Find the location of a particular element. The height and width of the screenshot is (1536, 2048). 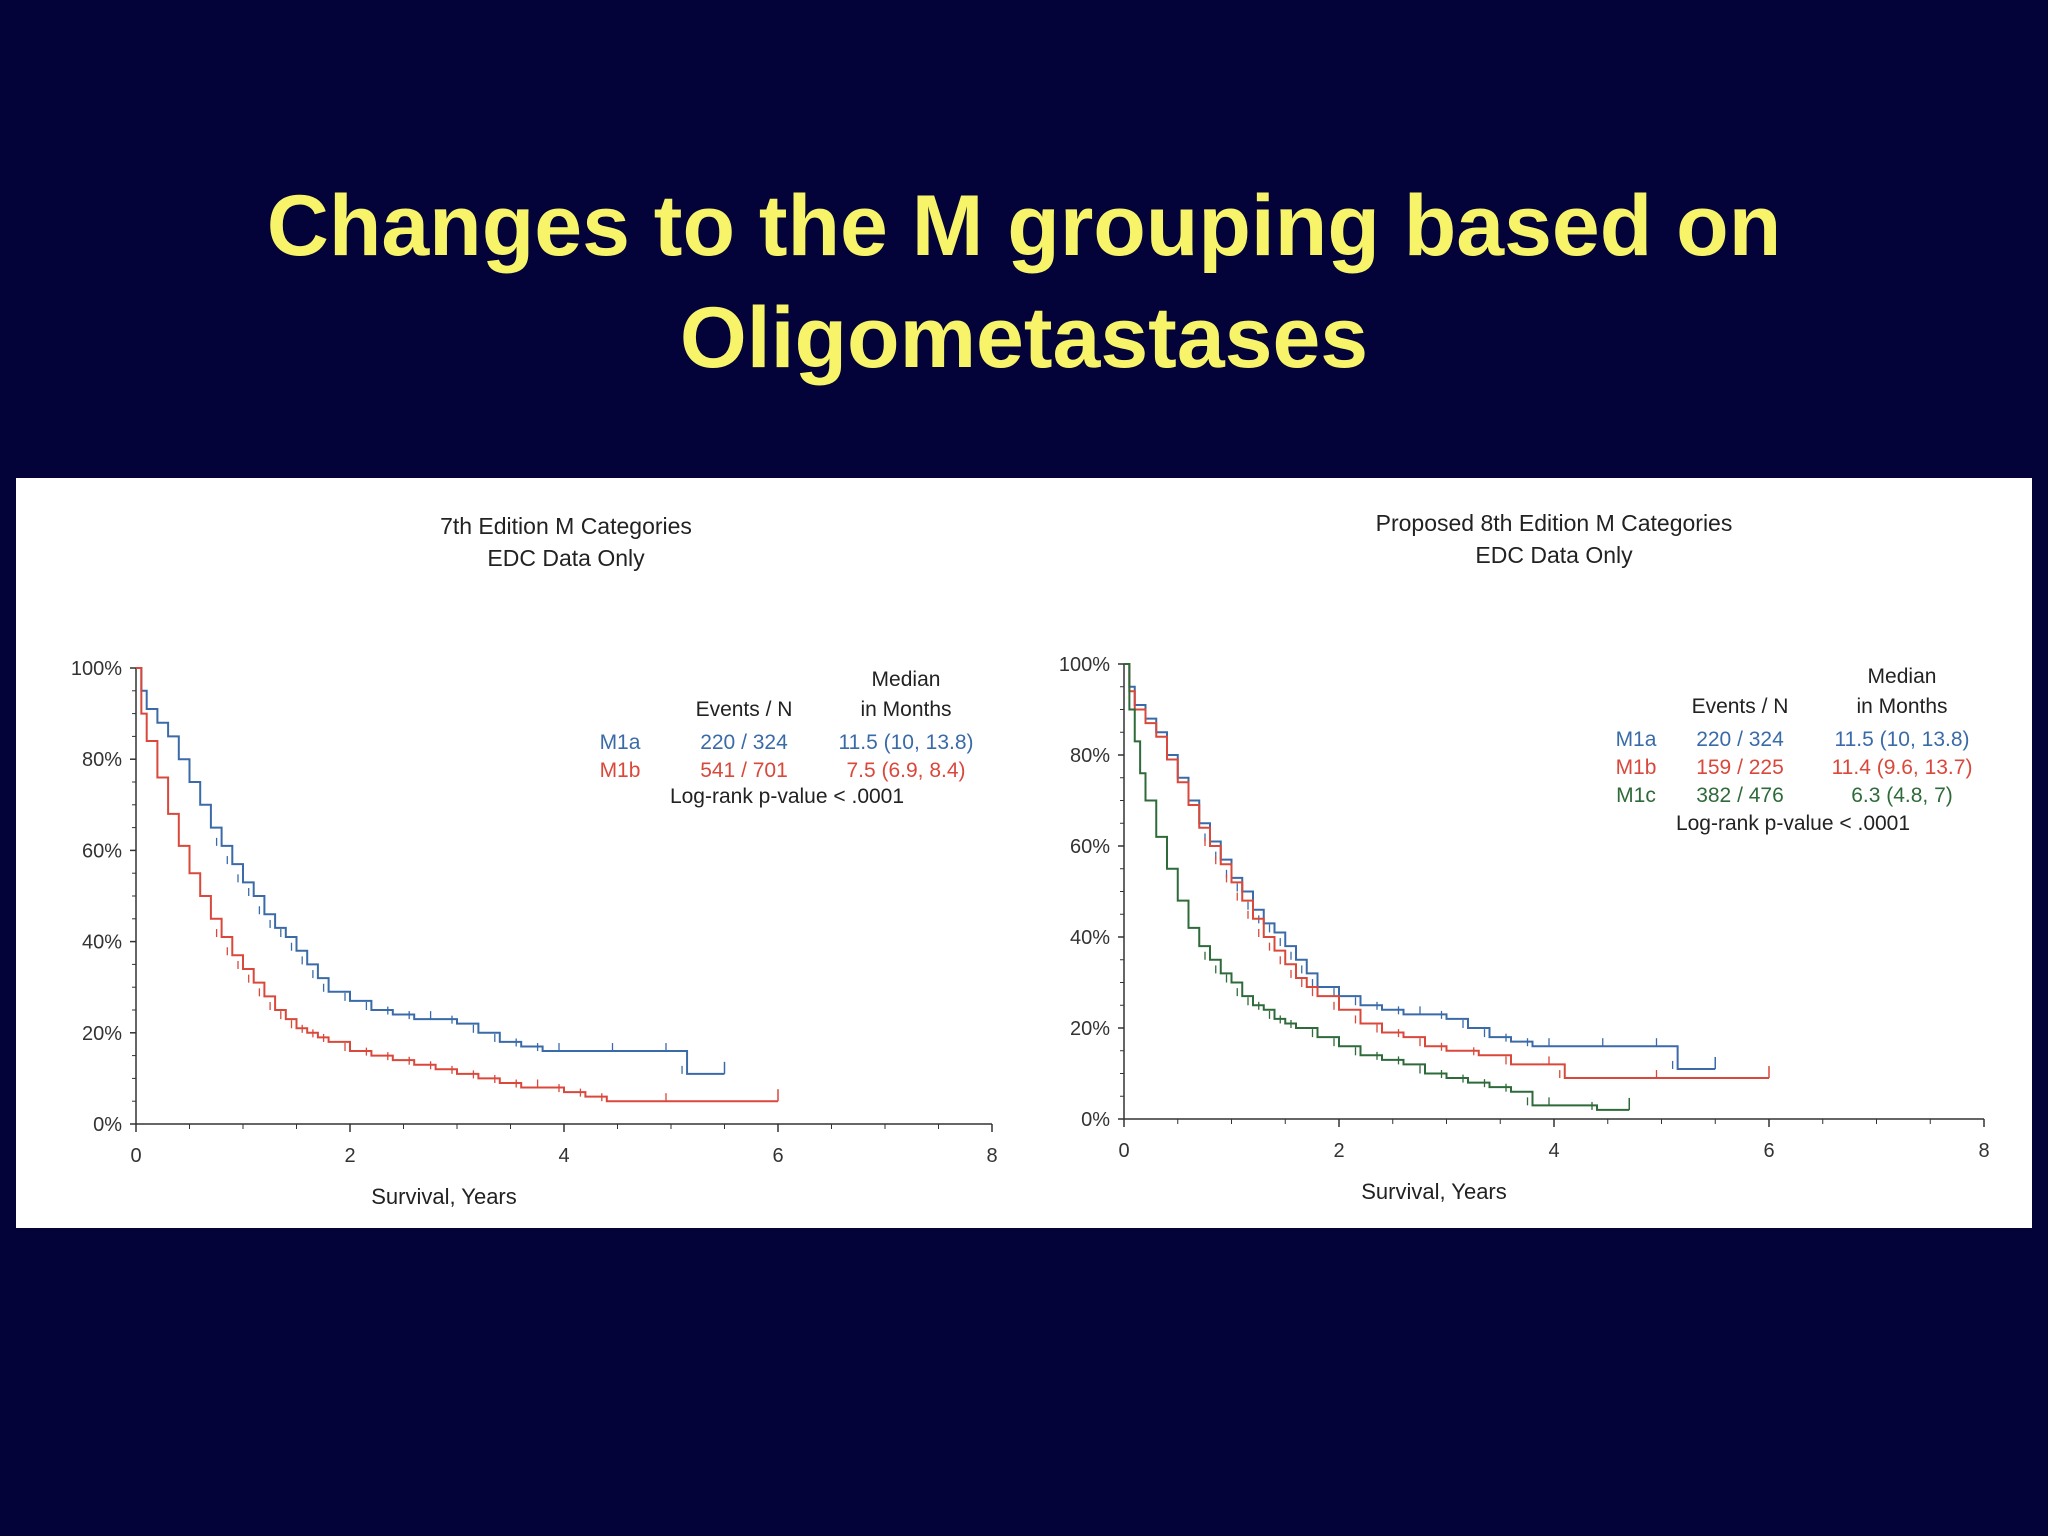

legend-row-events: 382 / 476 is located at coordinates (1740, 795).